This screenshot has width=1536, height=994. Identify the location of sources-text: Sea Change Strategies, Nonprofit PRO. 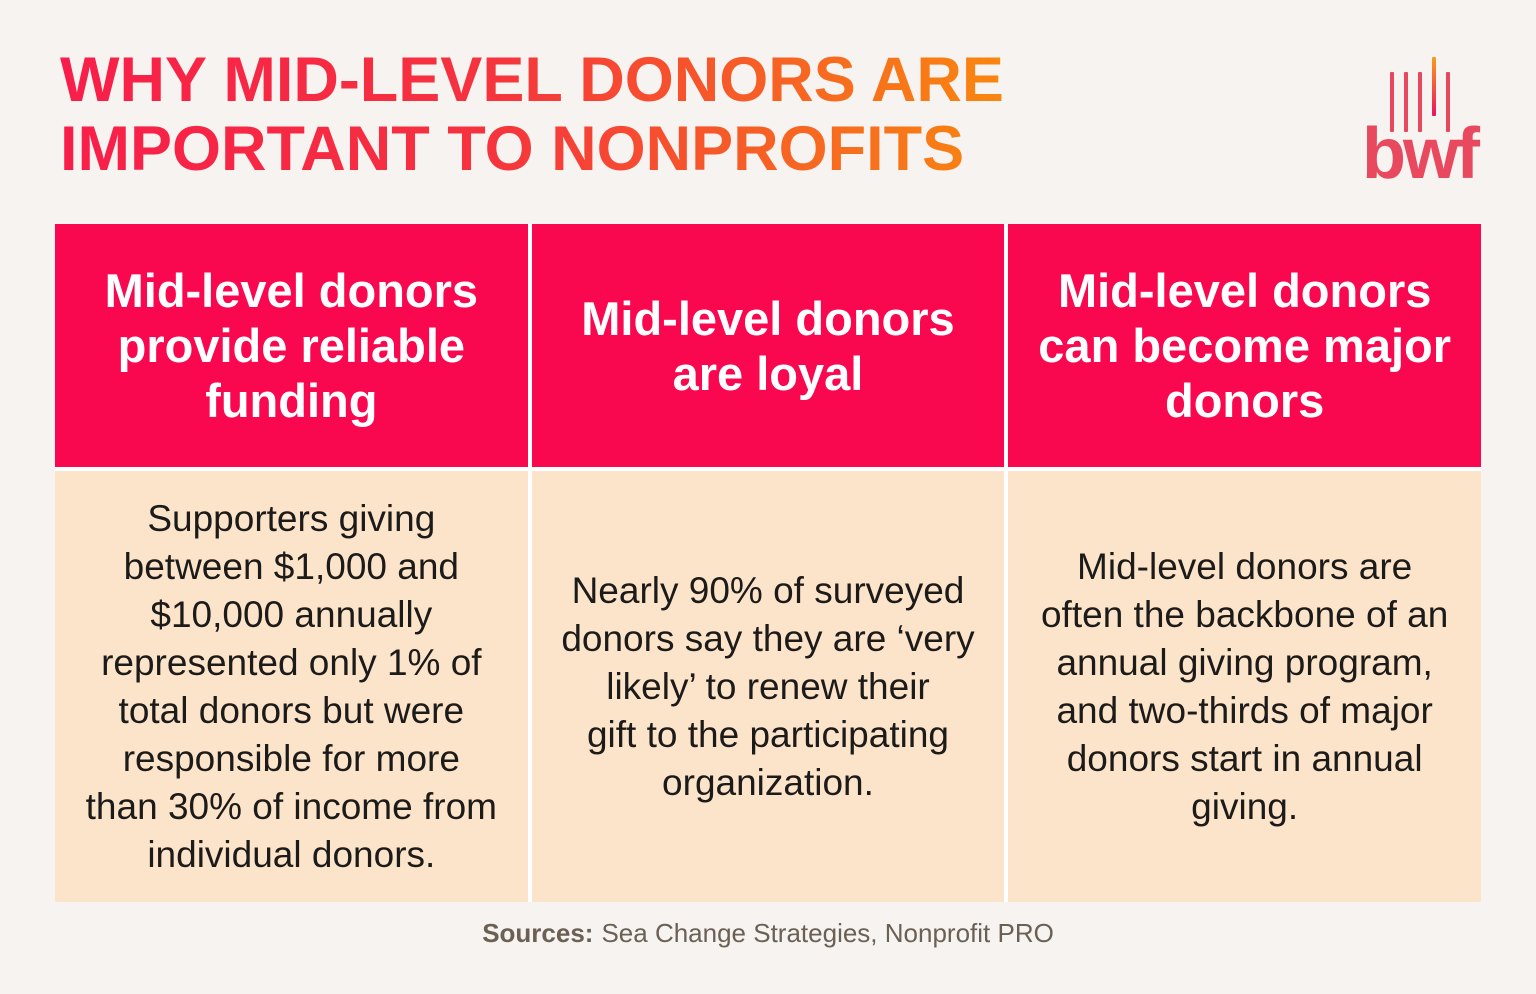
(827, 933).